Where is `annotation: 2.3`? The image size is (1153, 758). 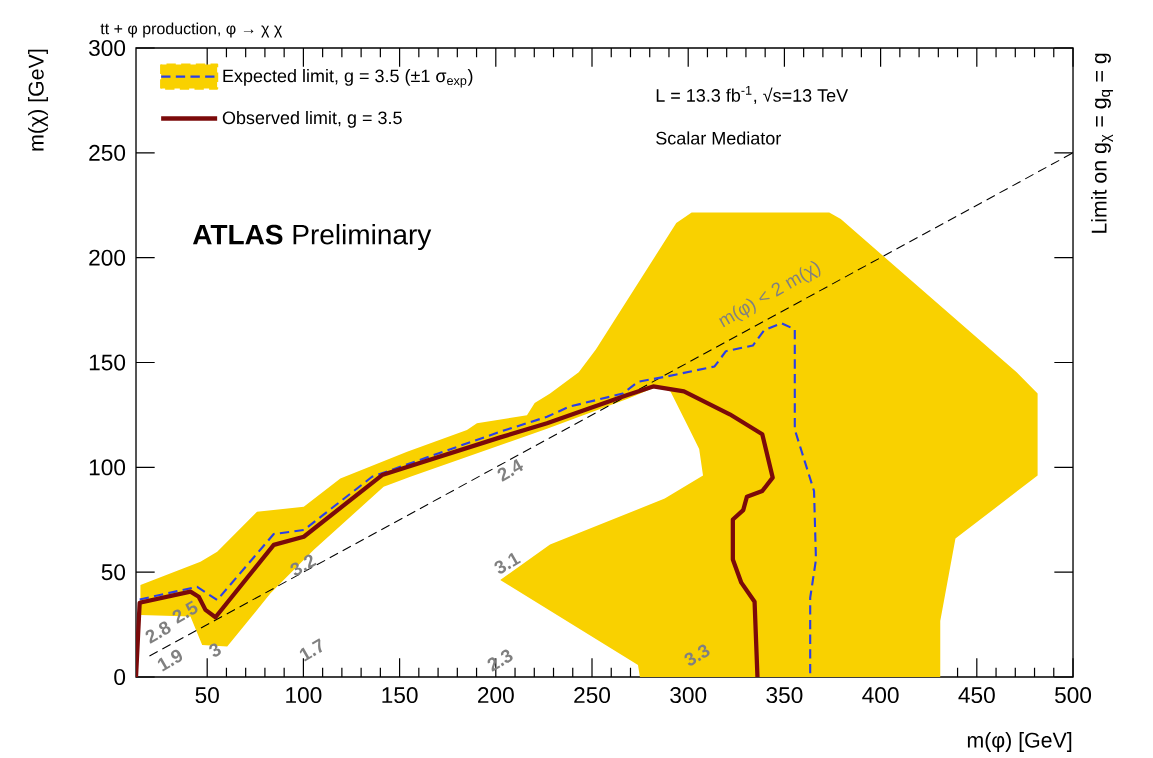 annotation: 2.3 is located at coordinates (500, 660).